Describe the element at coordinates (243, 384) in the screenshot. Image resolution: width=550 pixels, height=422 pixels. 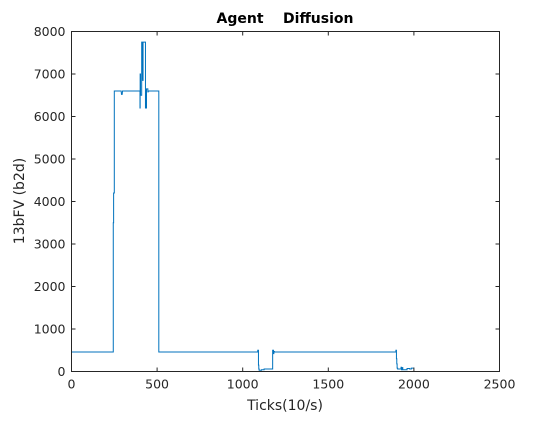
I see `x-tick-label: 1000` at that location.